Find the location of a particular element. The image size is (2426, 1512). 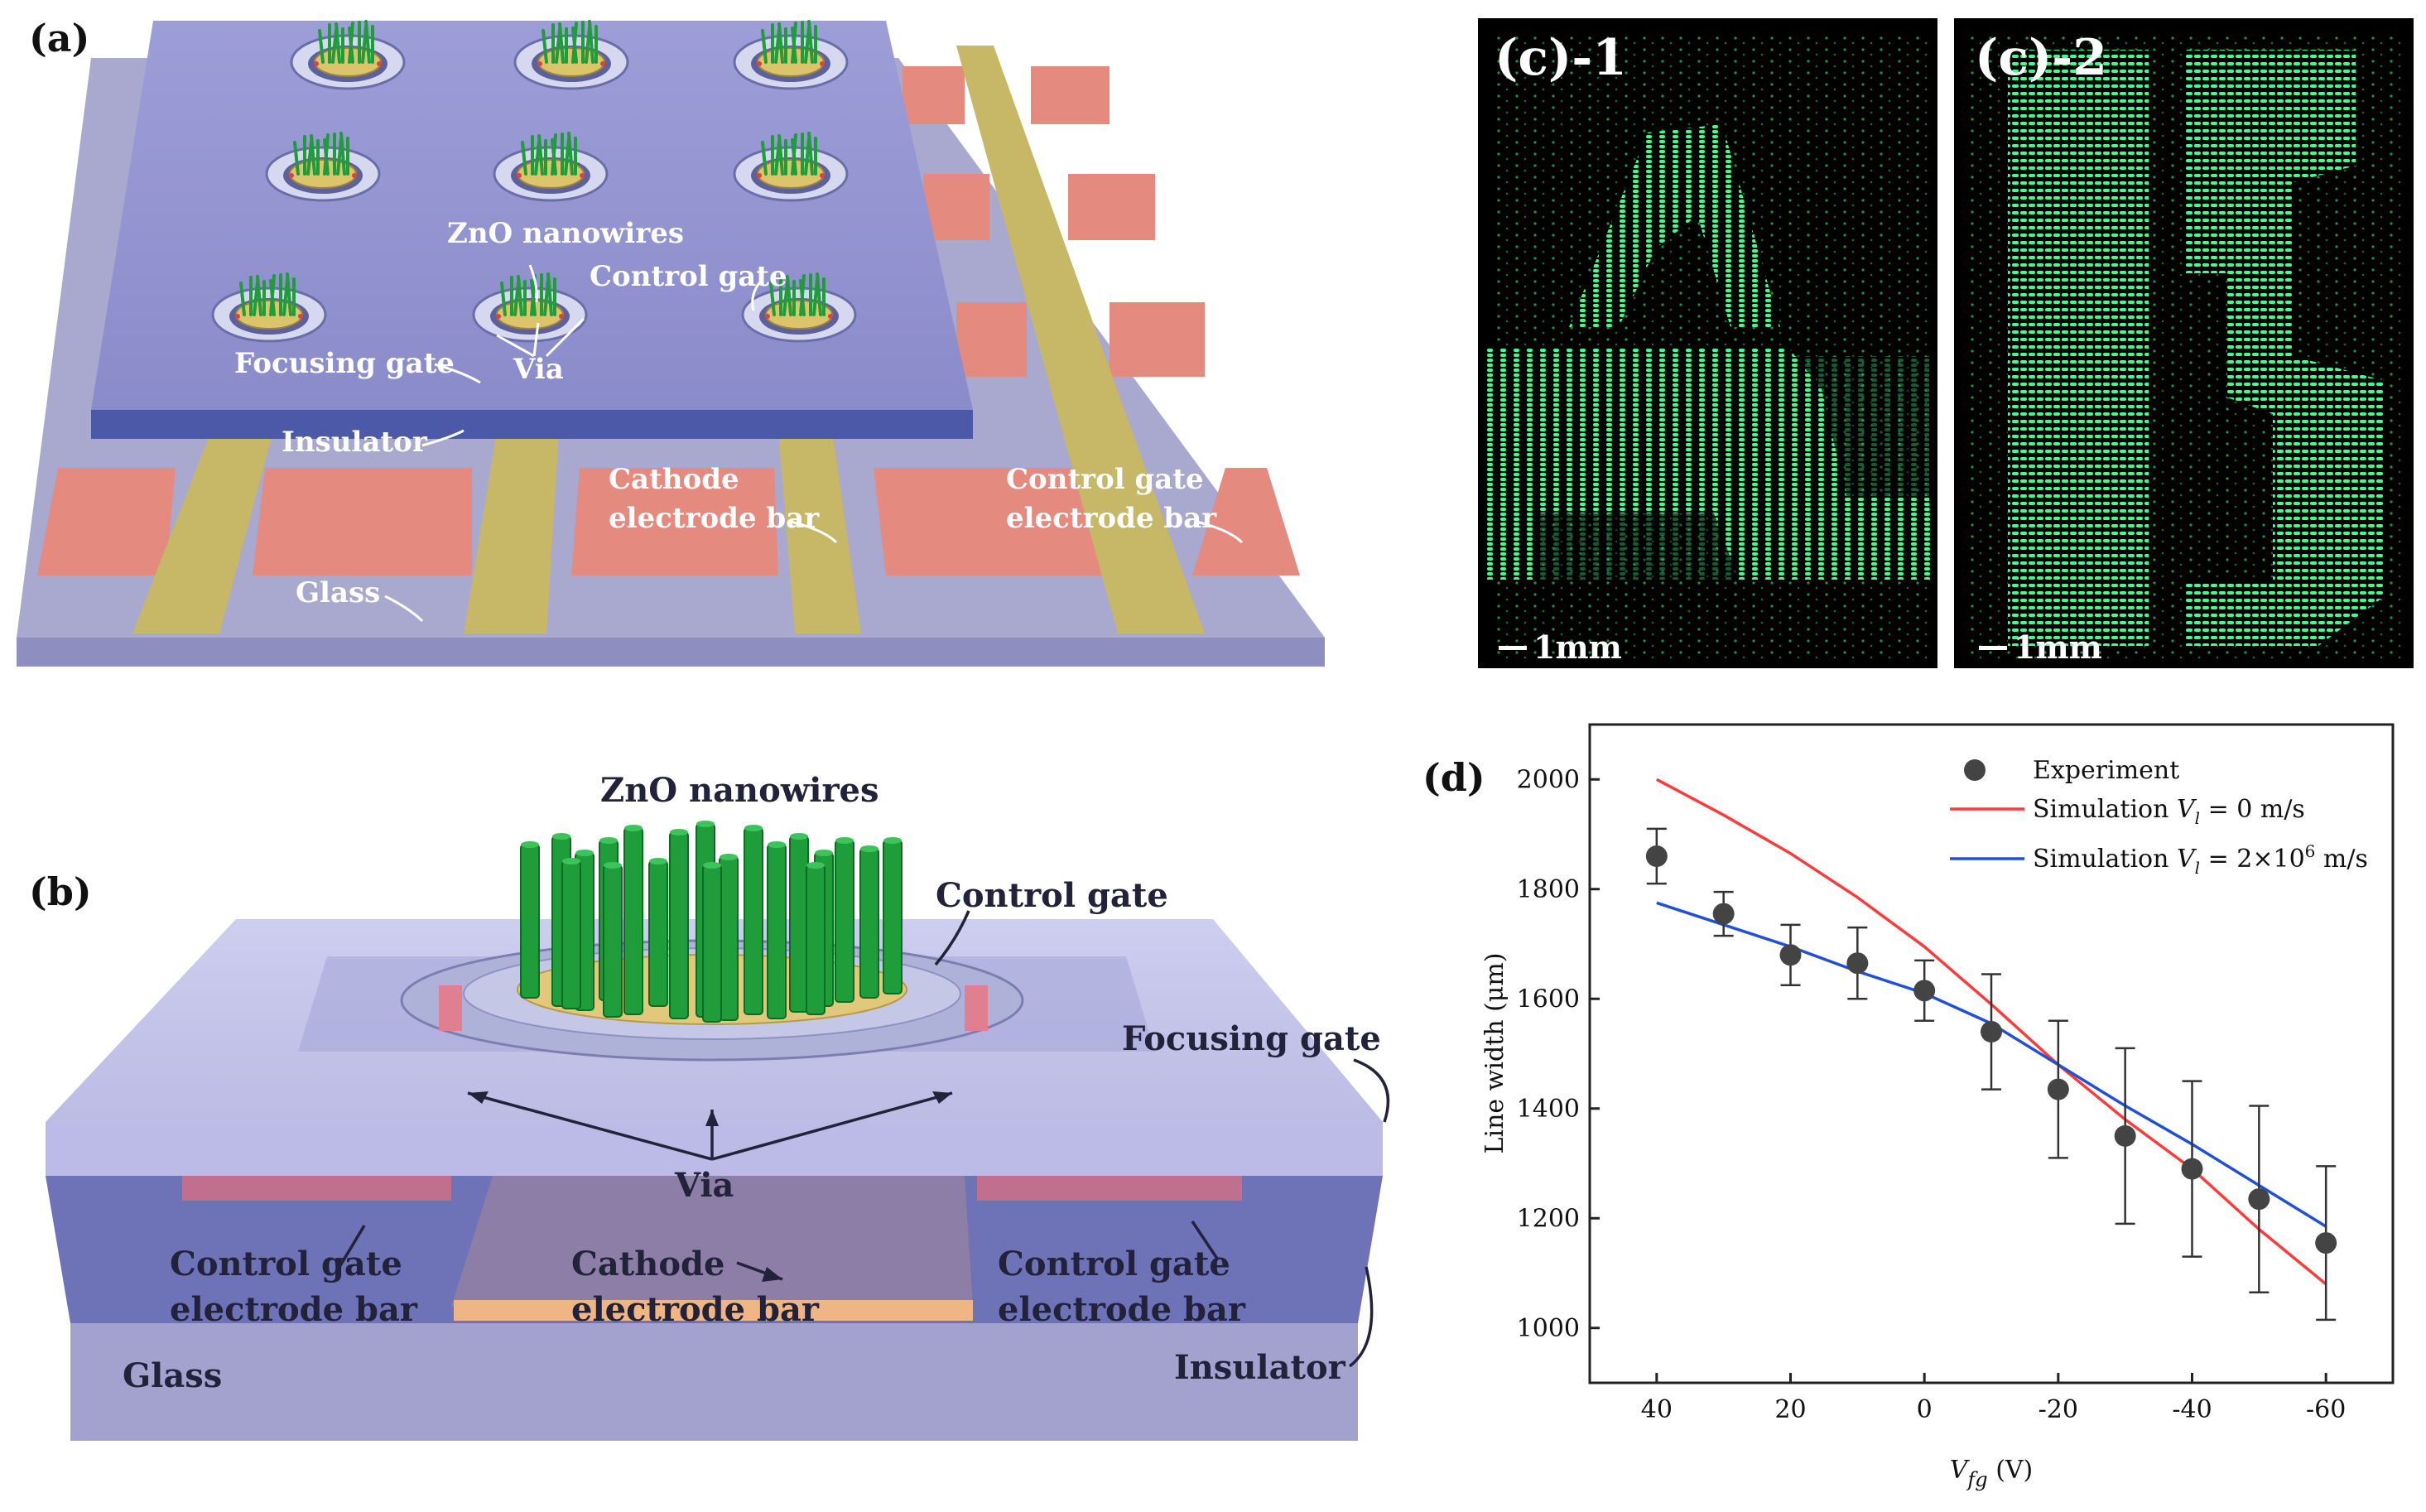

x-tick-label: -60 is located at coordinates (2326, 1409).